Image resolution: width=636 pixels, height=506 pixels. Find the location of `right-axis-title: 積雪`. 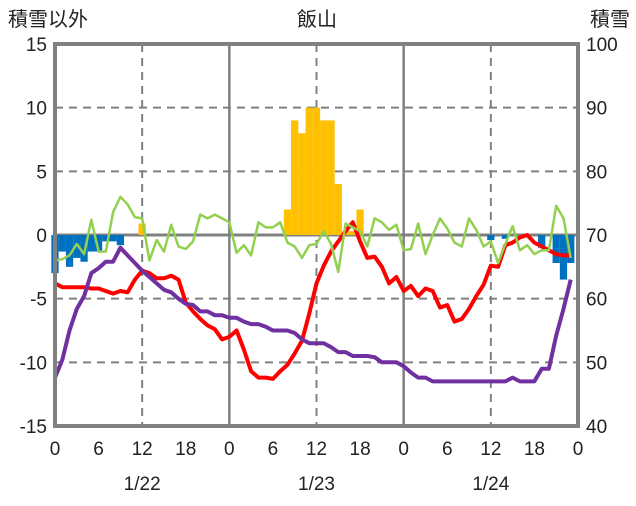

right-axis-title: 積雪 is located at coordinates (610, 19).